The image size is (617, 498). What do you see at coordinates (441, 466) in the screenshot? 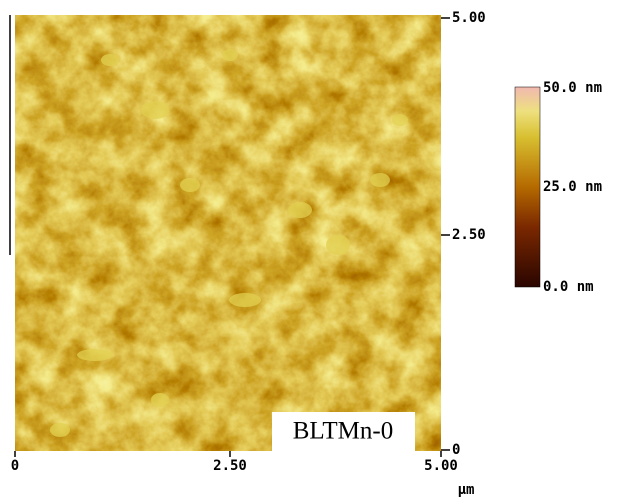
I see `x-tick-label: 5.00` at bounding box center [441, 466].